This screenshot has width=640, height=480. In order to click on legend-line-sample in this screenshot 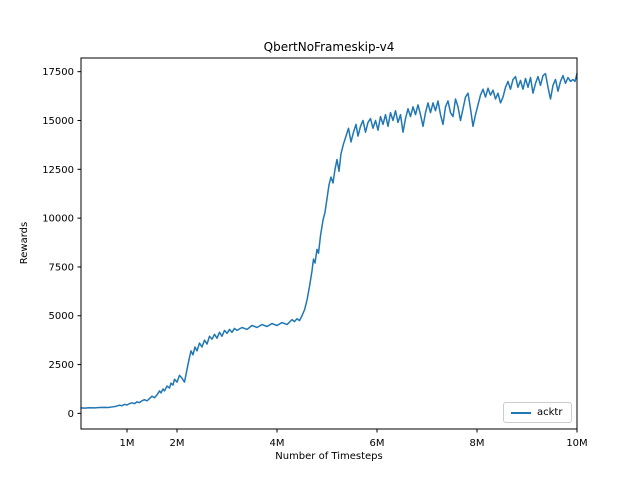, I will do `click(521, 412)`.